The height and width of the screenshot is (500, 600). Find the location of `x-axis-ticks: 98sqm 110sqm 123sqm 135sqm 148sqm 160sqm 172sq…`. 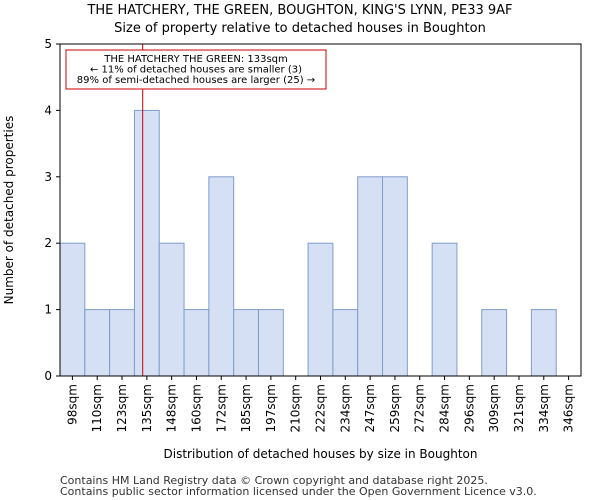

x-axis-ticks: 98sqm 110sqm 123sqm 135sqm 148sqm 160sqm 172sq… is located at coordinates (320, 404).